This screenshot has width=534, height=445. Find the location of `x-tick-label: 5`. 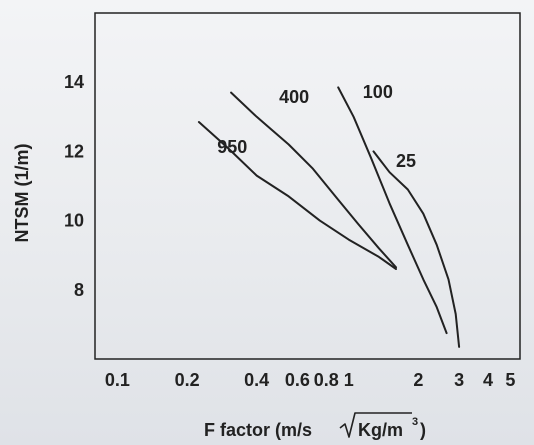

x-tick-label: 5 is located at coordinates (510, 380).